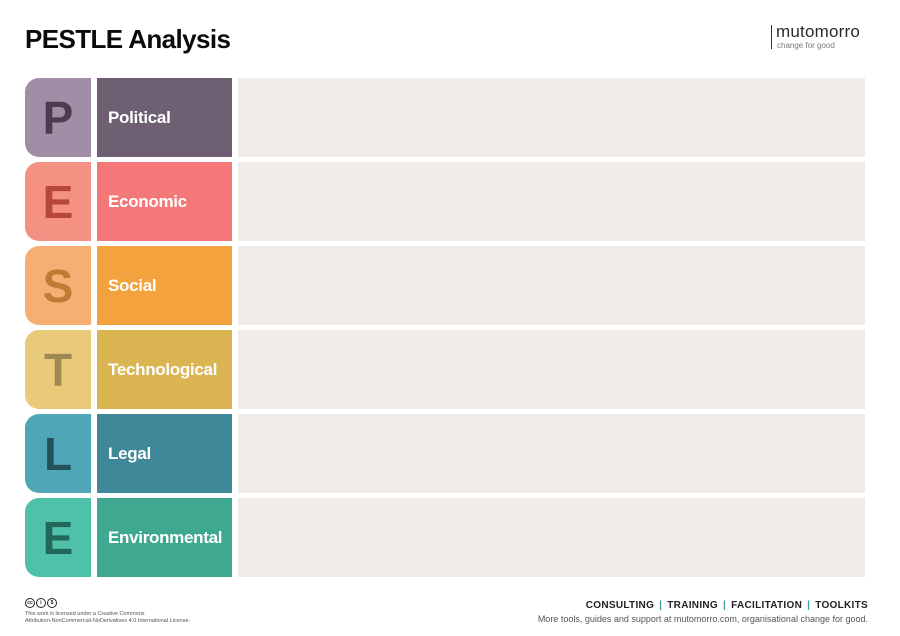 This screenshot has width=900, height=636. What do you see at coordinates (58, 285) in the screenshot?
I see `row-letter: S` at bounding box center [58, 285].